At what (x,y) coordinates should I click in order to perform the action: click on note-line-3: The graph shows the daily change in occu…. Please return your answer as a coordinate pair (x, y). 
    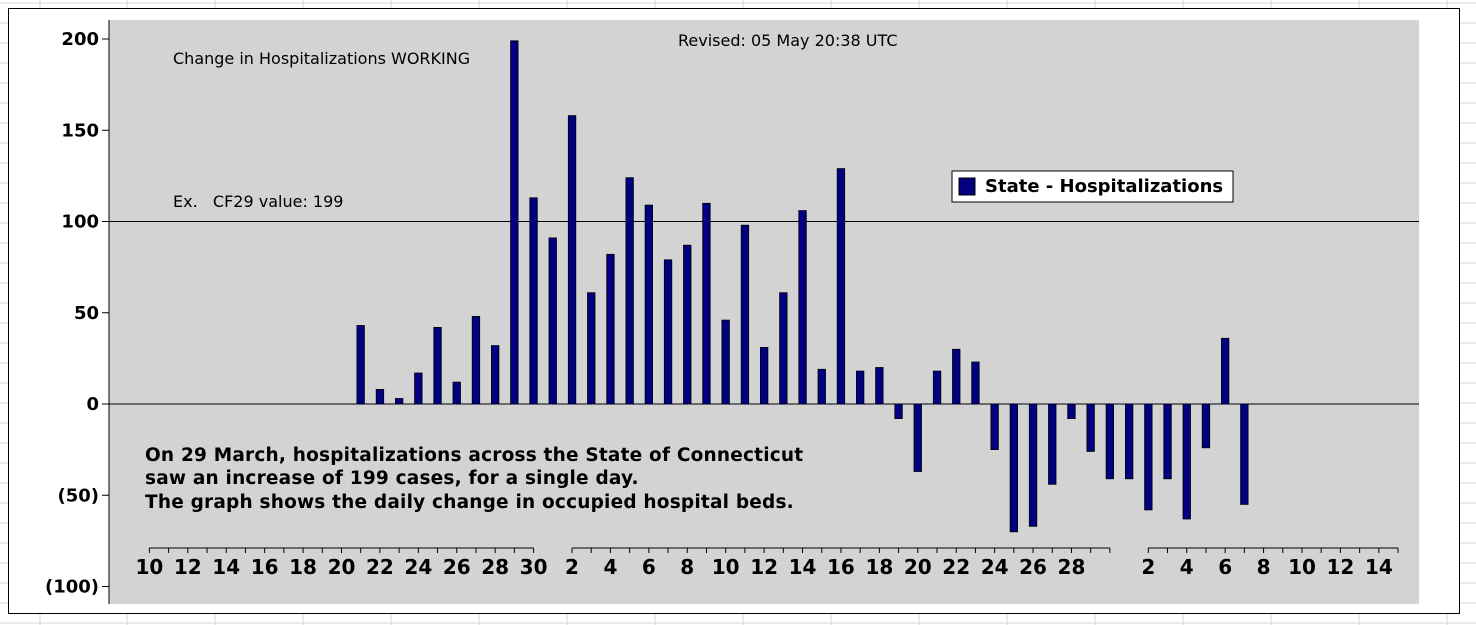
    Looking at the image, I should click on (469, 502).